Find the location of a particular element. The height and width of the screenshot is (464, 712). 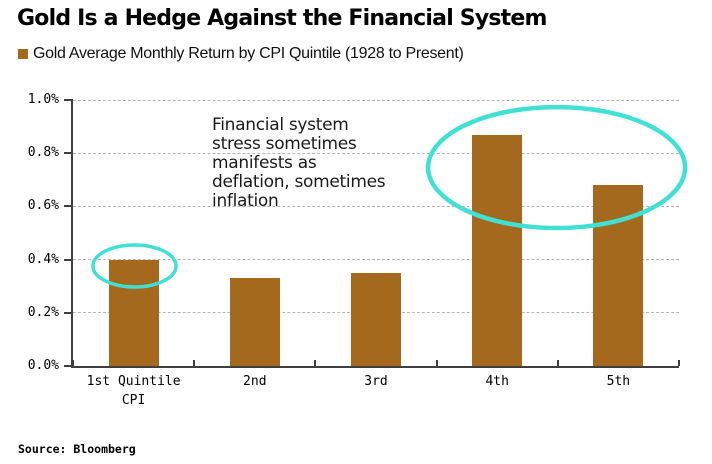

highlight-4th-5th-quintiles is located at coordinates (556, 167).